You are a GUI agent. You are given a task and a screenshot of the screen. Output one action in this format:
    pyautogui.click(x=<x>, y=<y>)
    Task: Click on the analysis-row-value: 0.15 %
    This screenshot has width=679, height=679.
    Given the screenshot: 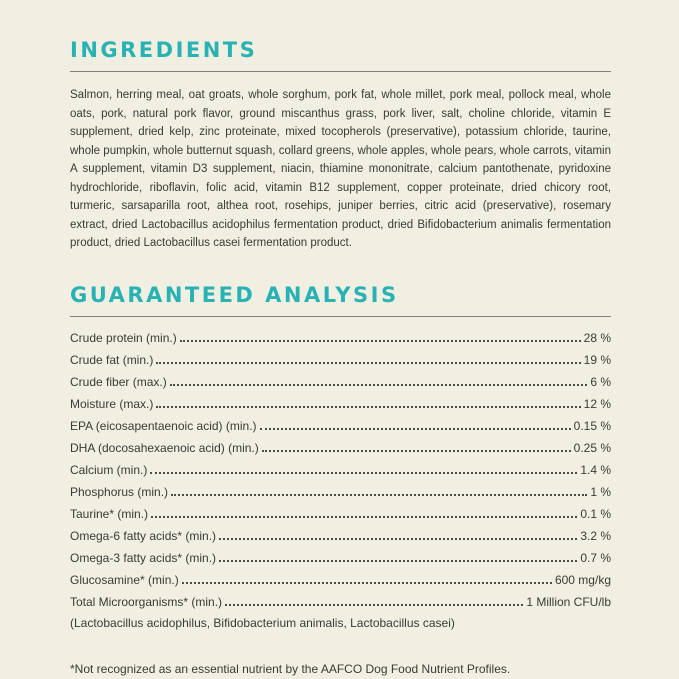 What is the action you would take?
    pyautogui.click(x=592, y=425)
    